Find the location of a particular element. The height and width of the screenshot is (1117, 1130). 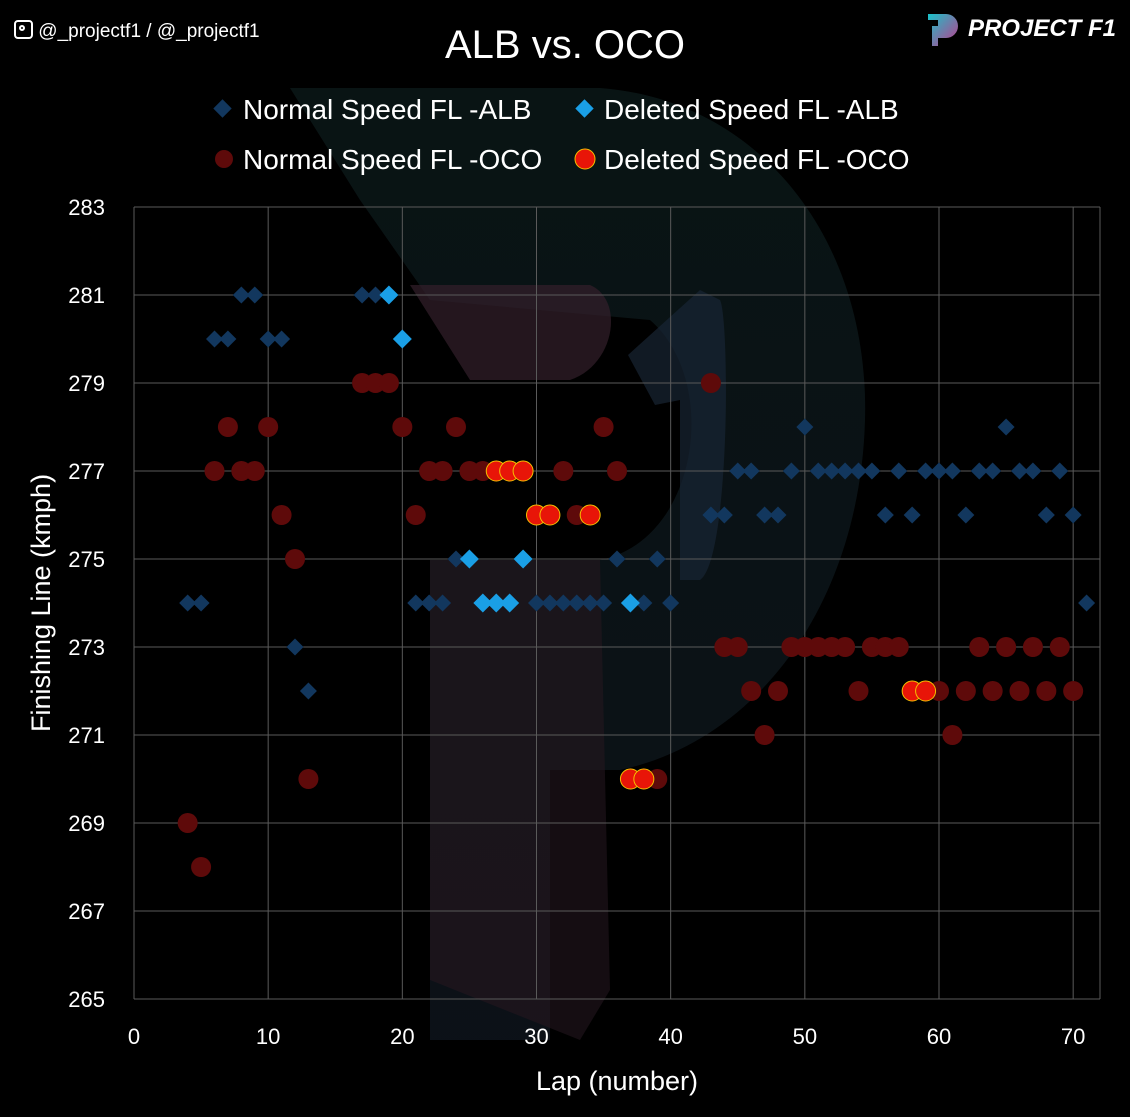

legend-marker-deleted-alb is located at coordinates (584, 108).